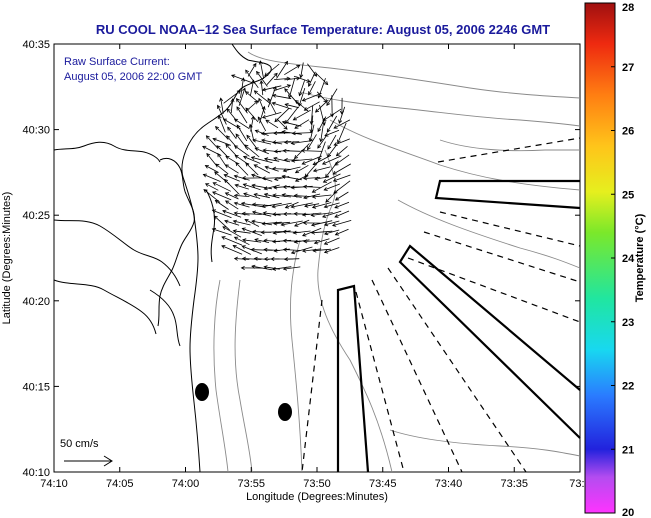 The height and width of the screenshot is (518, 651). Describe the element at coordinates (120, 484) in the screenshot. I see `x-tick-label: 74:05` at that location.